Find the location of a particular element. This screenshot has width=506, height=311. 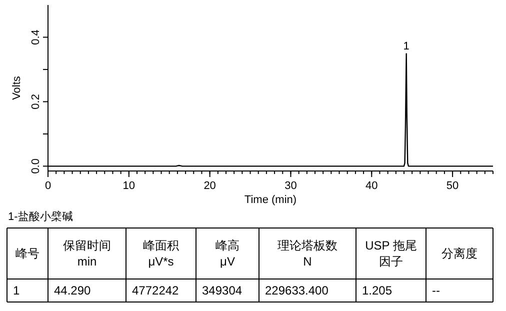

text: 1-盐酸小檗碱 is located at coordinates (40, 216).